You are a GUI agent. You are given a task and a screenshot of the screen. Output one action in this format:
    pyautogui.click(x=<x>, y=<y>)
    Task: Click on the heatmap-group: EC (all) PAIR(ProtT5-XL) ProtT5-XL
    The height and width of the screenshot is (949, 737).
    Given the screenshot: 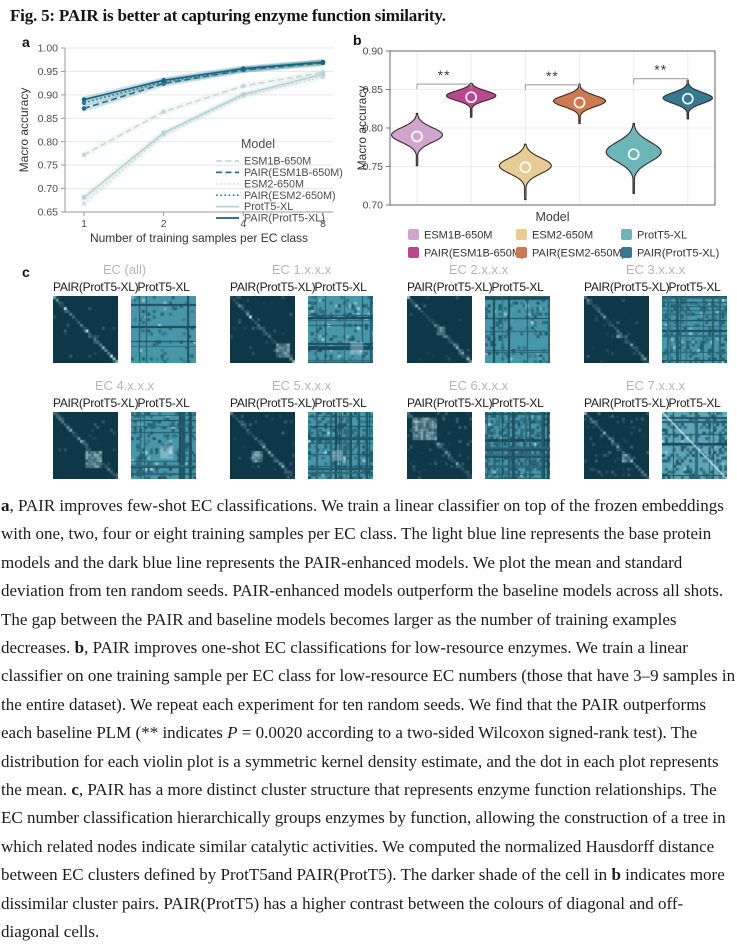 What is the action you would take?
    pyautogui.click(x=124, y=312)
    